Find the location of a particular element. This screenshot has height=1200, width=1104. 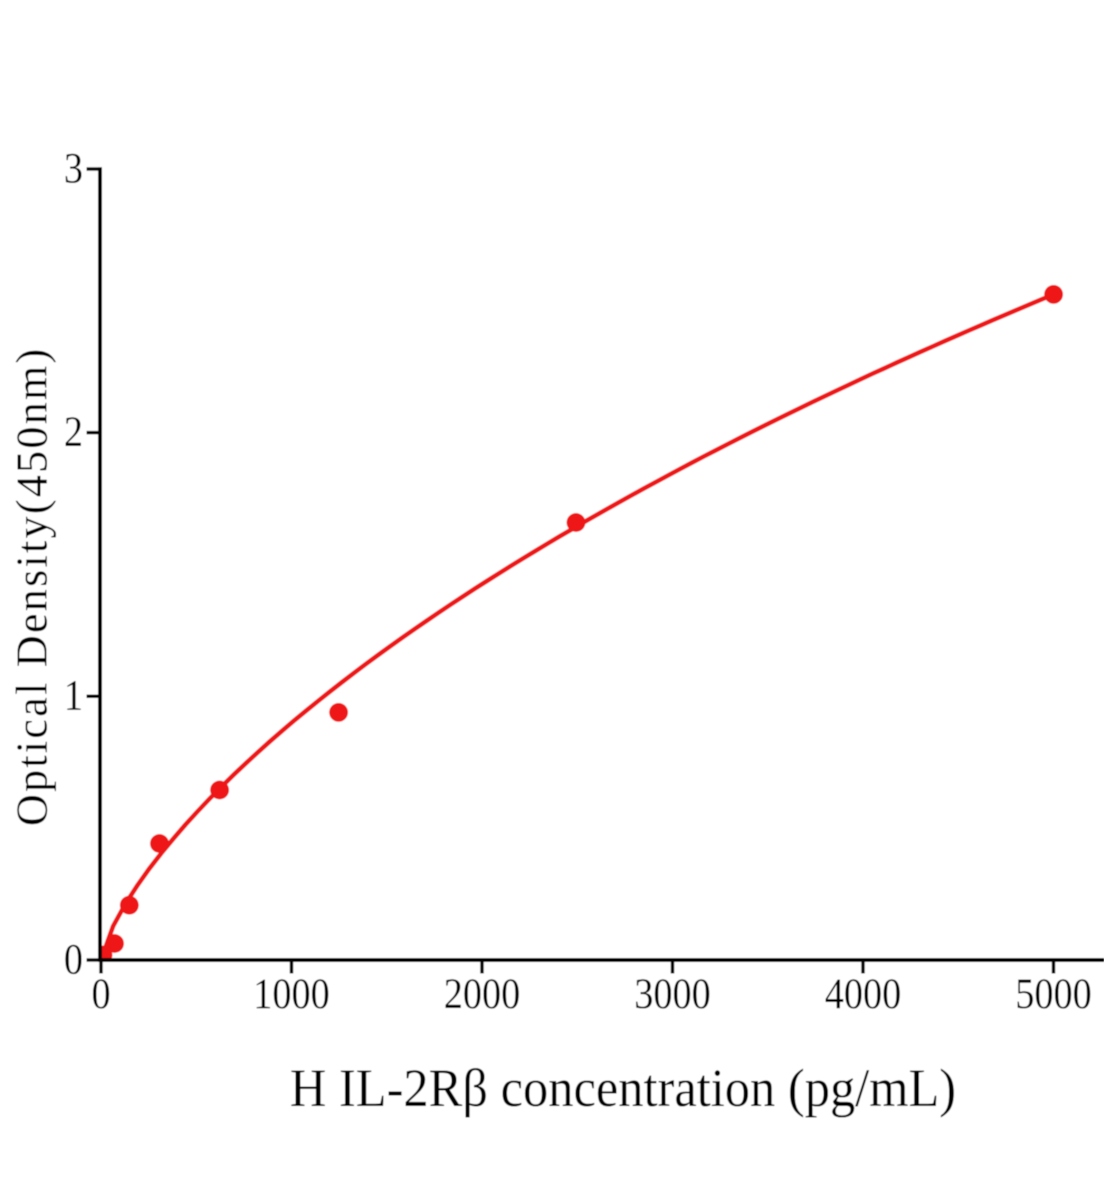

svg-text: 3 is located at coordinates (73, 167).